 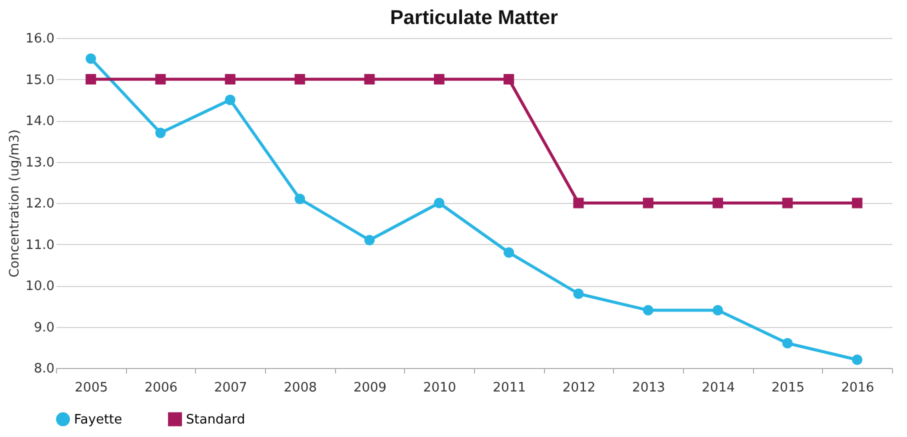 What do you see at coordinates (40, 204) in the screenshot?
I see `y-tick-label: 12.0` at bounding box center [40, 204].